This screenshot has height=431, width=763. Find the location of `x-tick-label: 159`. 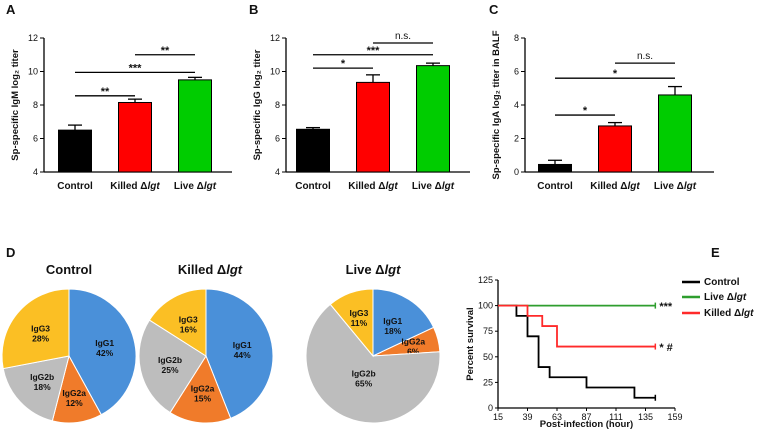

x-tick-label: 159 is located at coordinates (674, 417).